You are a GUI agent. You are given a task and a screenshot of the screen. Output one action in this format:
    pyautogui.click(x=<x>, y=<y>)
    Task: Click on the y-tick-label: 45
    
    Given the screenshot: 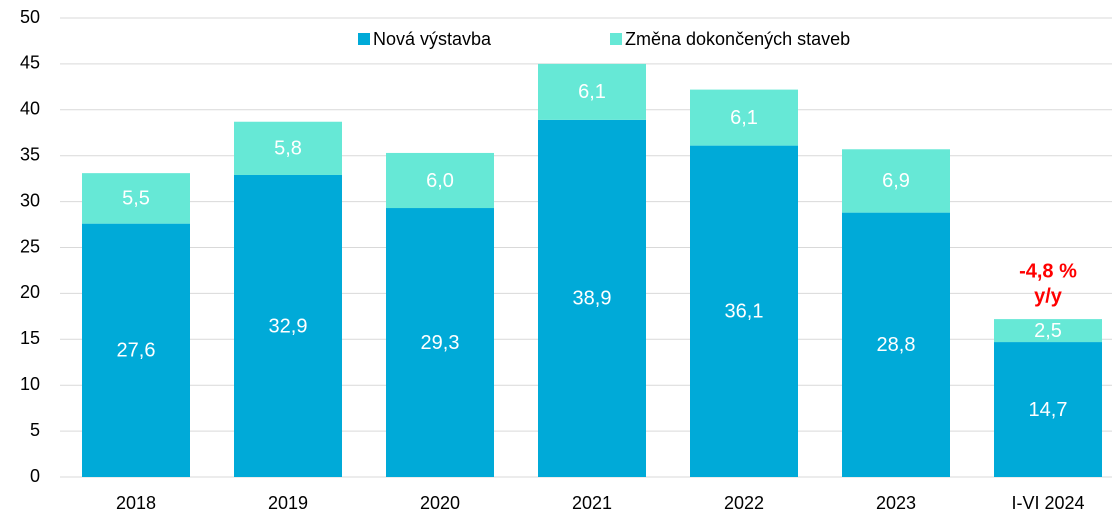 What is the action you would take?
    pyautogui.click(x=30, y=63)
    